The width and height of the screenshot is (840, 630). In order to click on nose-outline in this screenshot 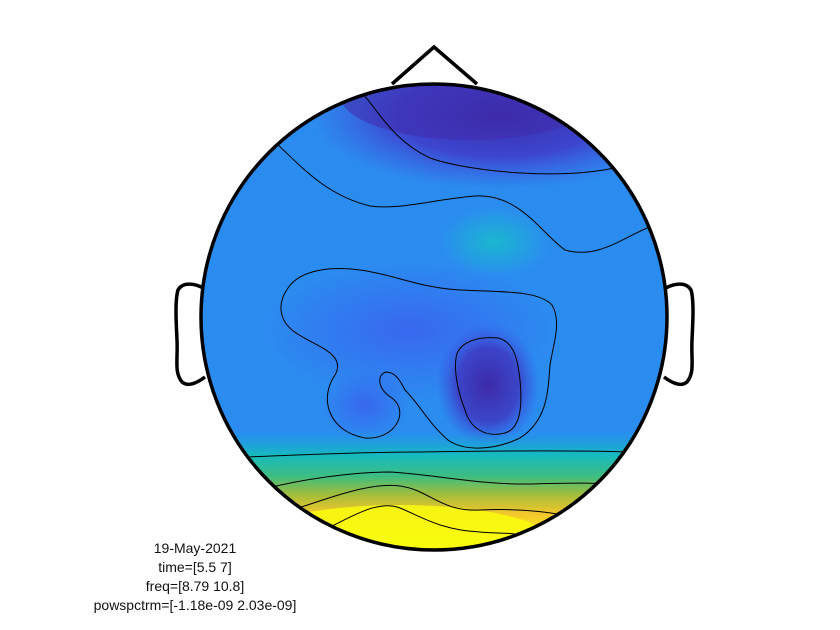, I will do `click(434, 65)`.